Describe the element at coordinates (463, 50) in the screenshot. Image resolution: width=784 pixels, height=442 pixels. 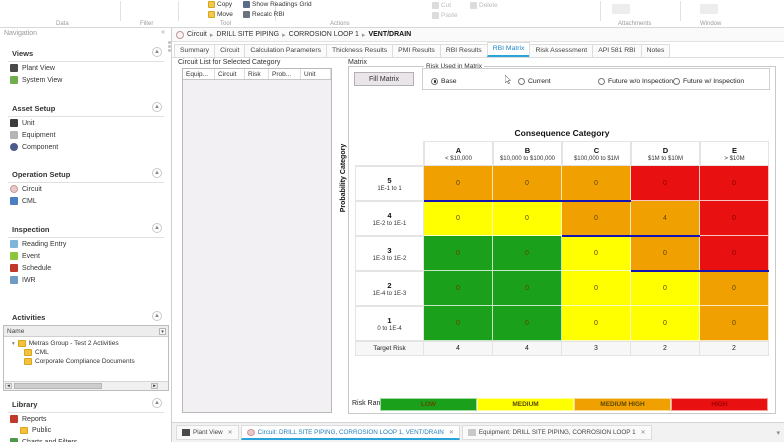
I see `tab-rbi-results: RBI Results` at that location.